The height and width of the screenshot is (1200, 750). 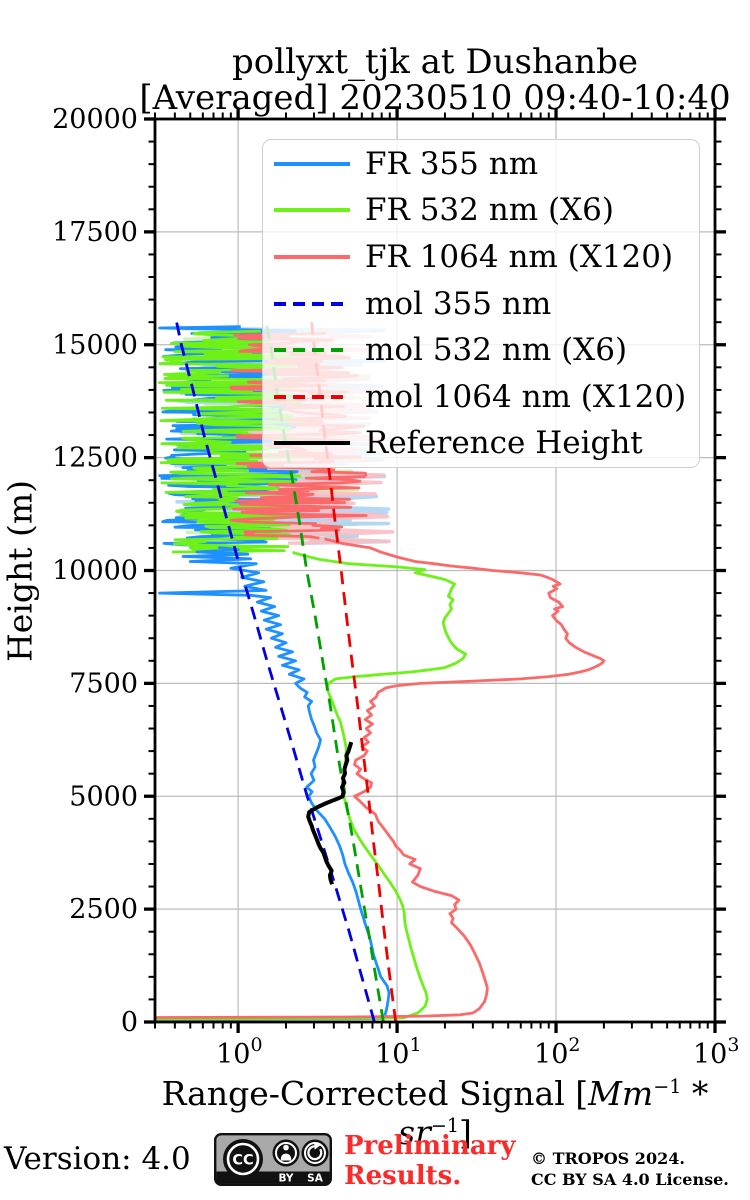 I want to click on series-path-fr355, so click(x=273, y=783).